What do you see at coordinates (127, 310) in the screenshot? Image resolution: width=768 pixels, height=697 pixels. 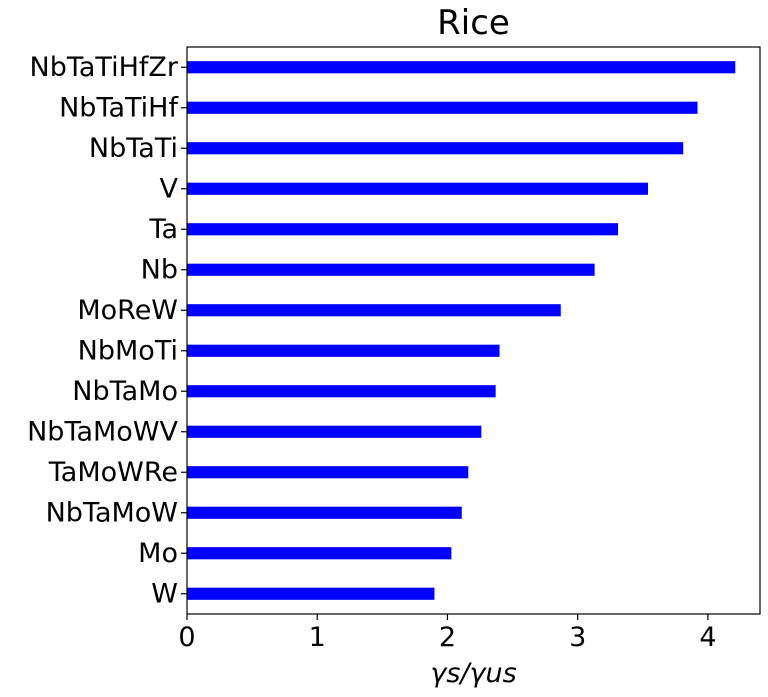 I see `y-tick-label: MoReW` at bounding box center [127, 310].